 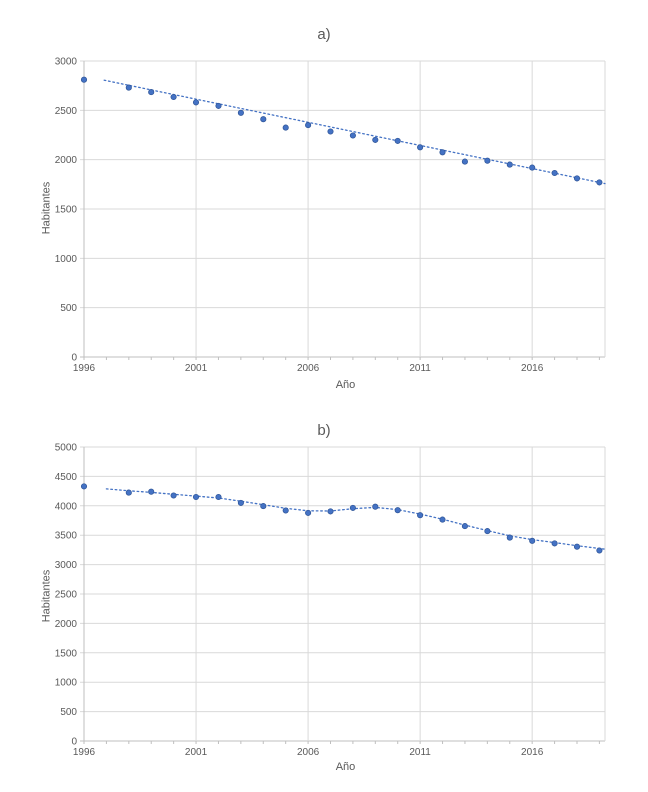 I want to click on chart-a-title: a), so click(x=324, y=34).